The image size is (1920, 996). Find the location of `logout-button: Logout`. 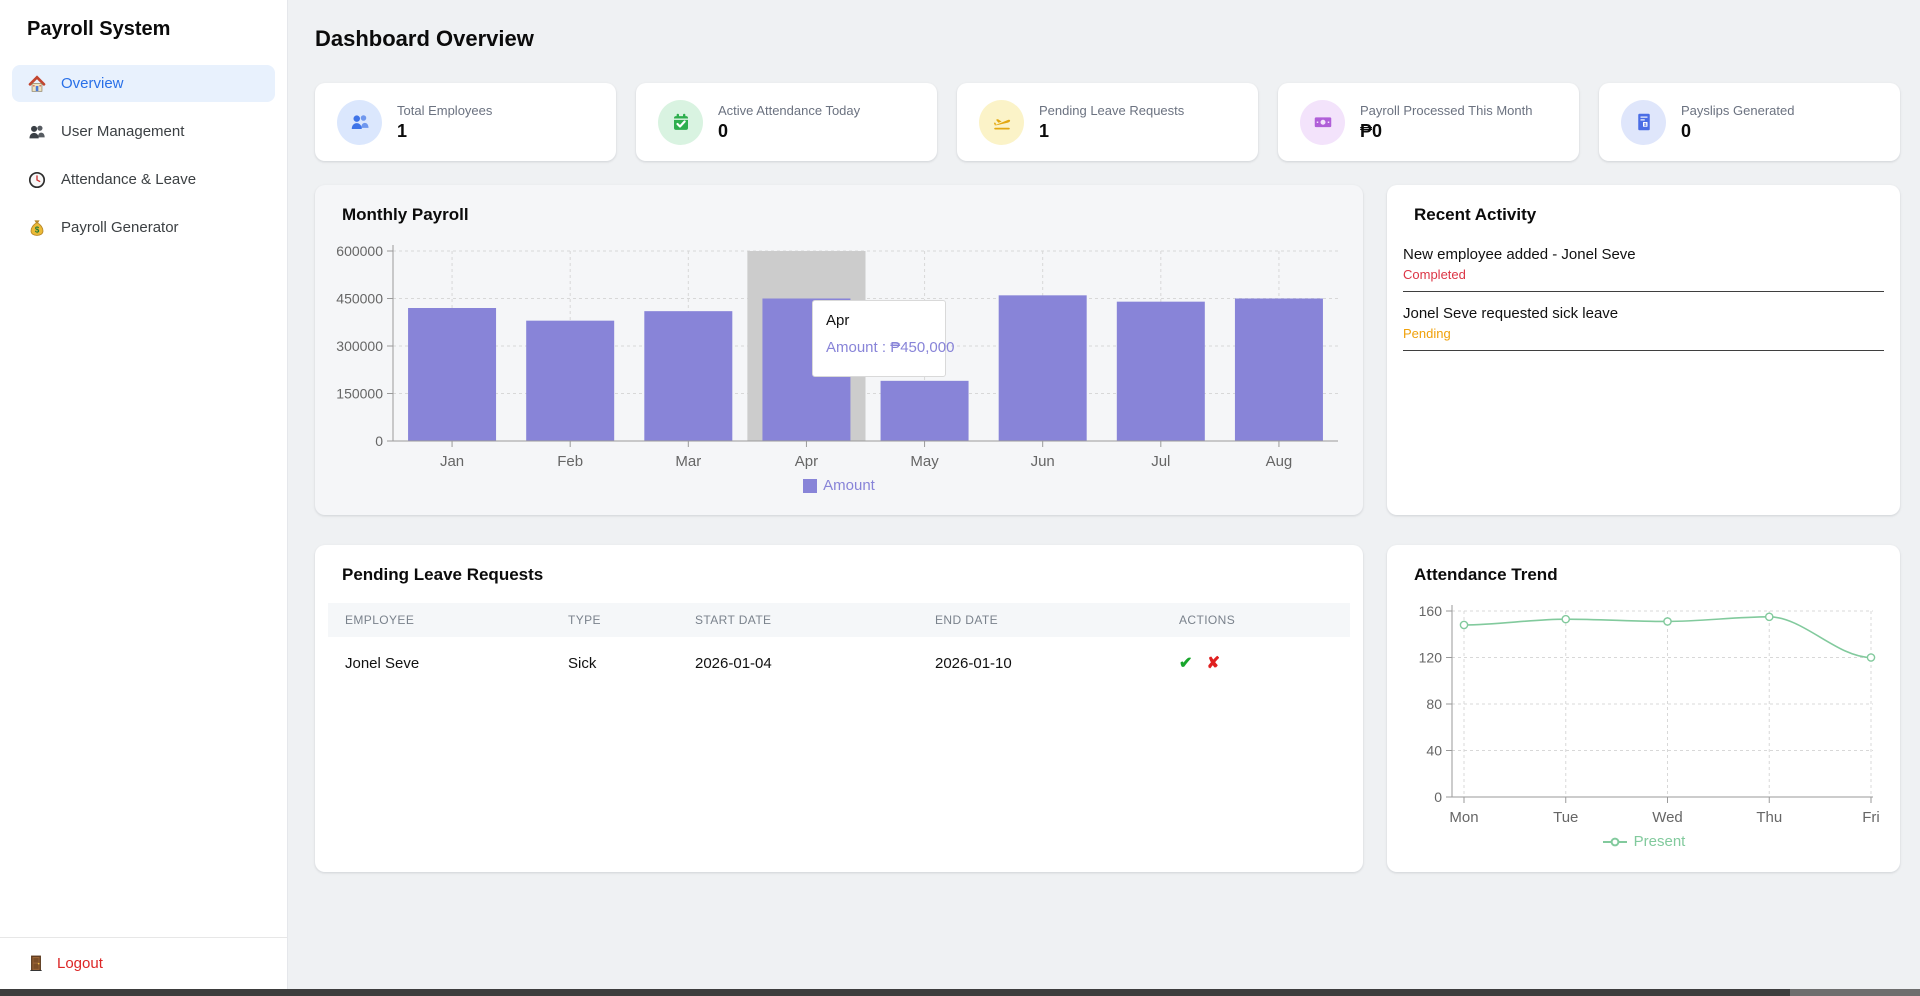

logout-button: Logout is located at coordinates (143, 963).